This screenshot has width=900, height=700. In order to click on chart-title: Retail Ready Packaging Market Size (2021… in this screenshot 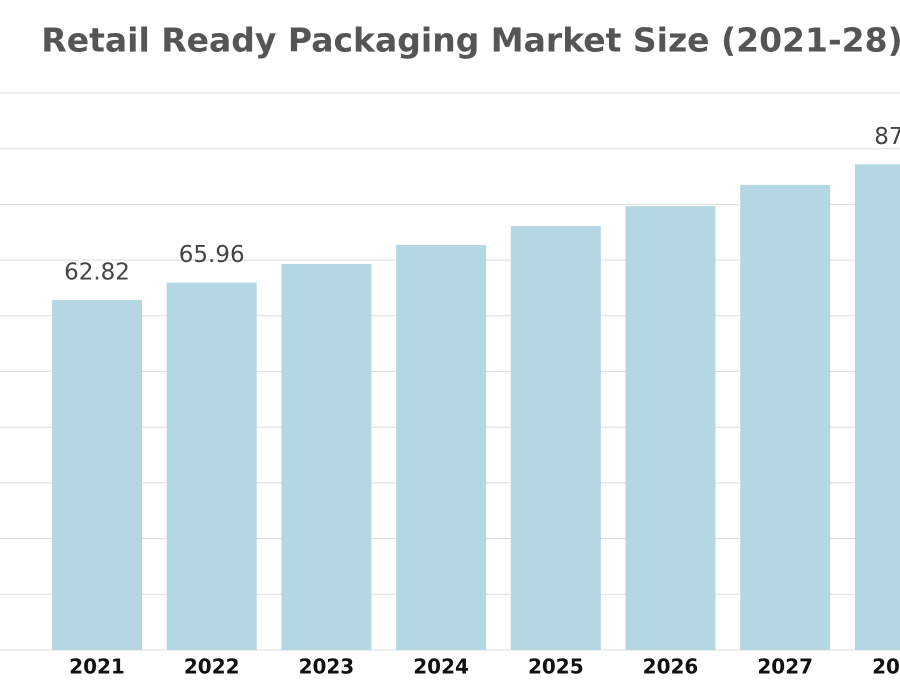, I will do `click(470, 40)`.